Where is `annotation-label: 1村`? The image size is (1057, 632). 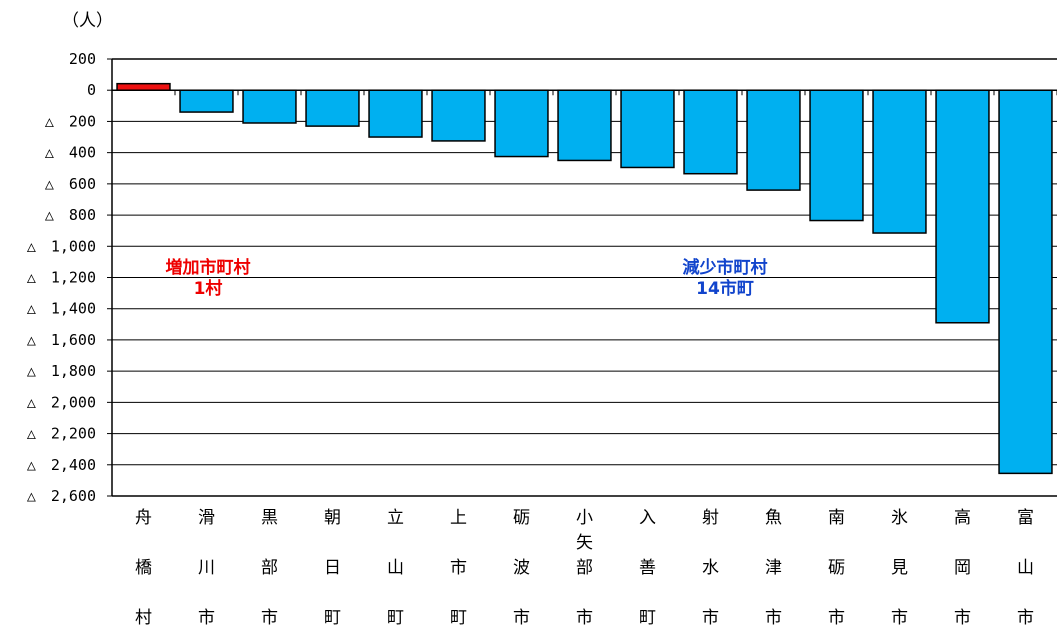 annotation-label: 1村 is located at coordinates (208, 288).